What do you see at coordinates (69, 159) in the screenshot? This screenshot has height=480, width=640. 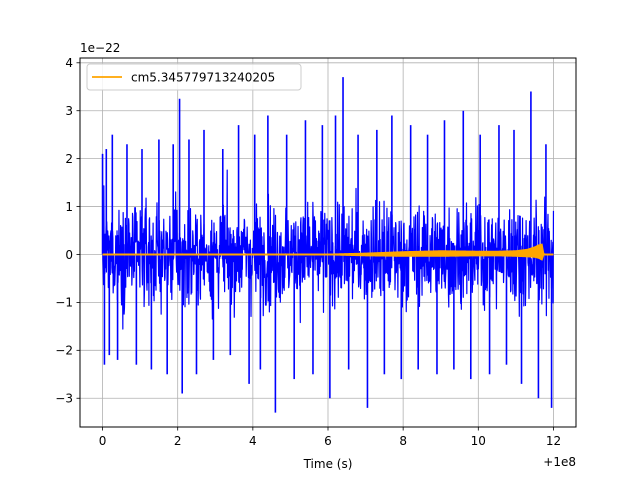 I see `y-tick-label-5: 2` at bounding box center [69, 159].